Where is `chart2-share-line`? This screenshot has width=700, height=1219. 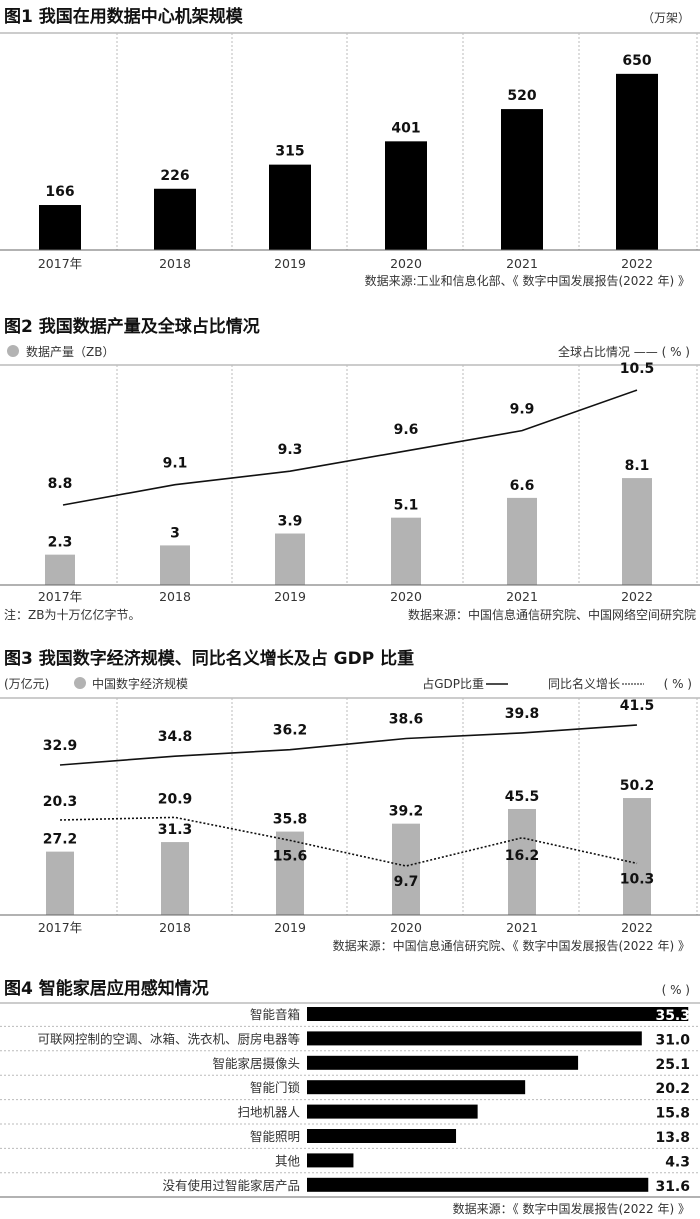
chart2-share-line is located at coordinates (350, 447).